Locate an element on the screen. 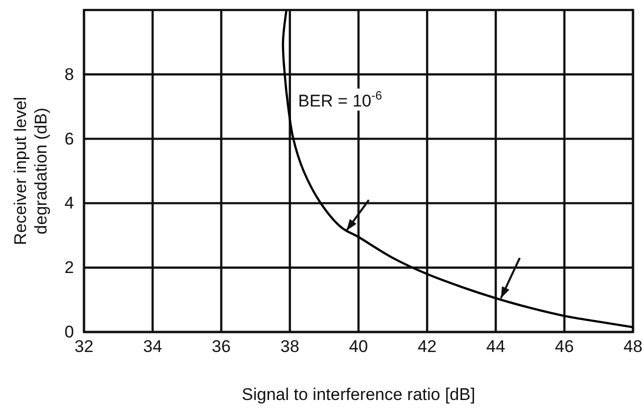 Image resolution: width=643 pixels, height=410 pixels. y-tick-label: 0 is located at coordinates (69, 332).